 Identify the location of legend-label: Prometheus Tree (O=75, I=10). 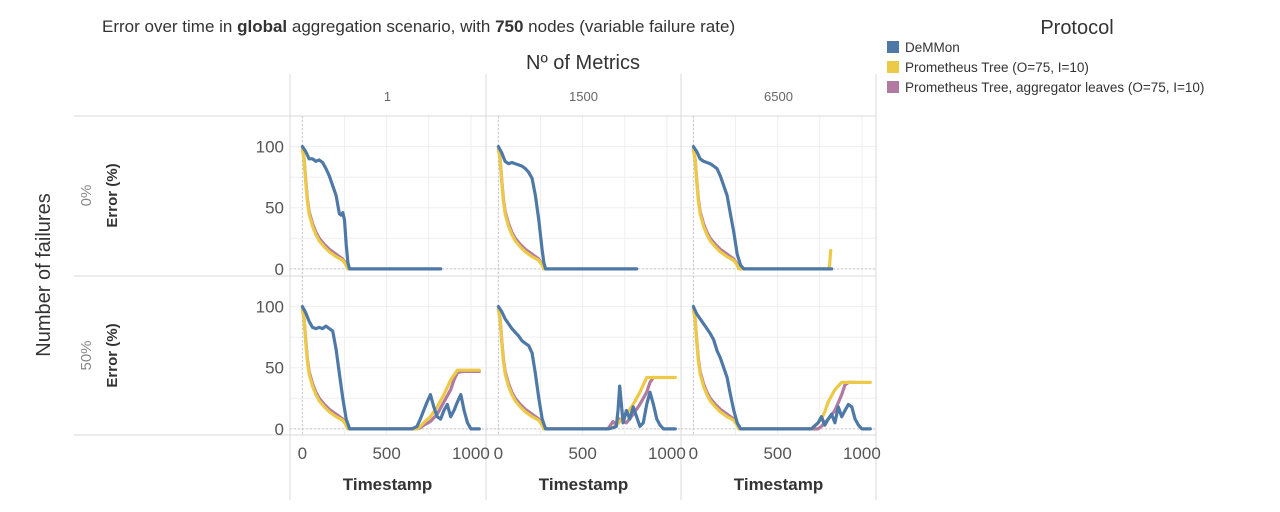
(997, 67).